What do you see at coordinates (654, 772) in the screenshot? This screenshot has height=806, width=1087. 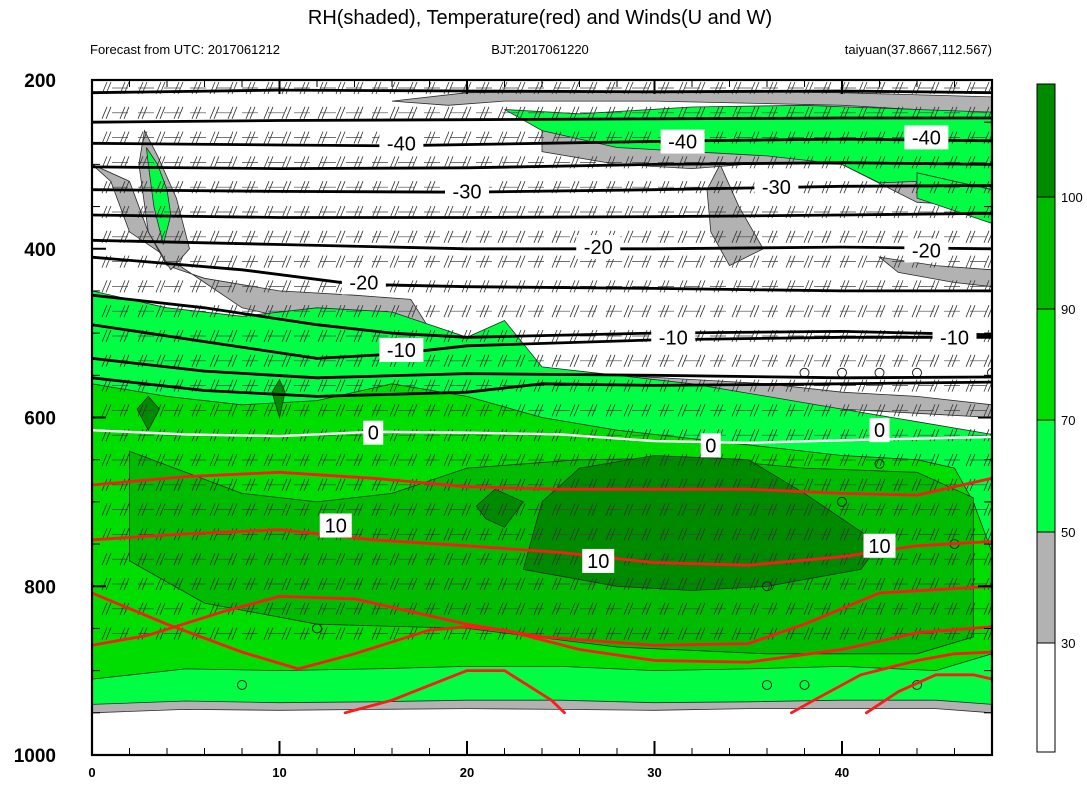 I see `x-tick-label: 30` at bounding box center [654, 772].